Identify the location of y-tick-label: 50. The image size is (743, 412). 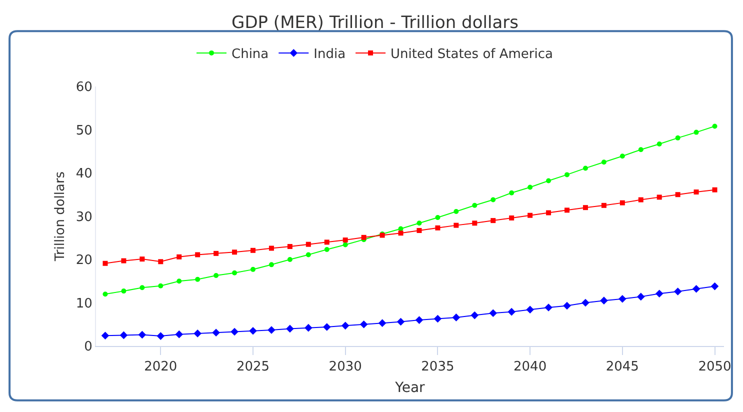
(84, 130).